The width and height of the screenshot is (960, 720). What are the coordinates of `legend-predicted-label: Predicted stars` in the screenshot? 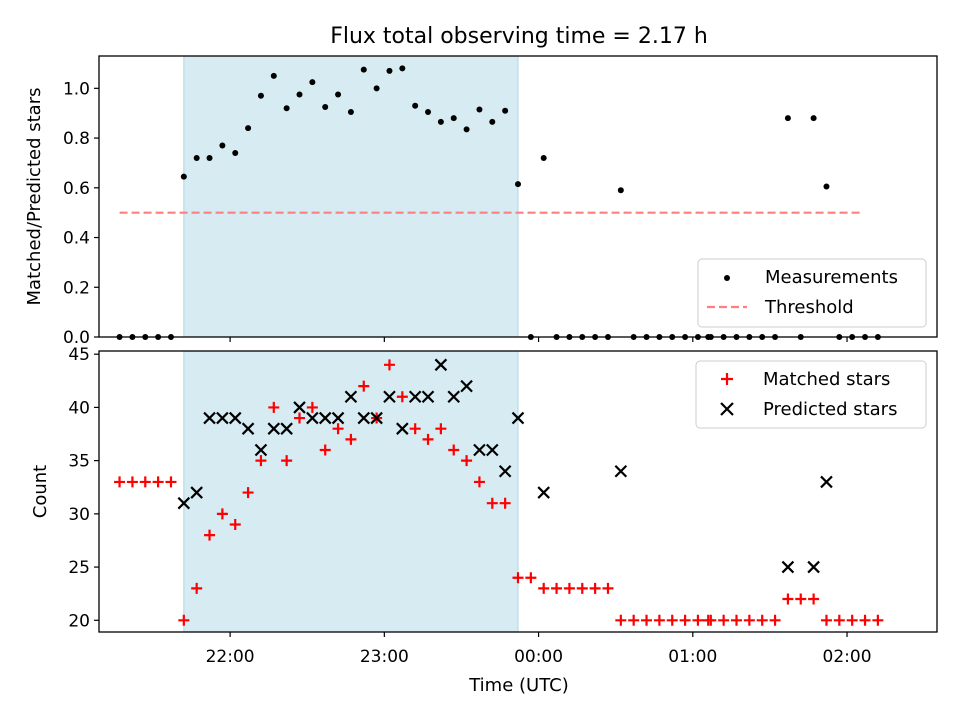 It's located at (830, 409).